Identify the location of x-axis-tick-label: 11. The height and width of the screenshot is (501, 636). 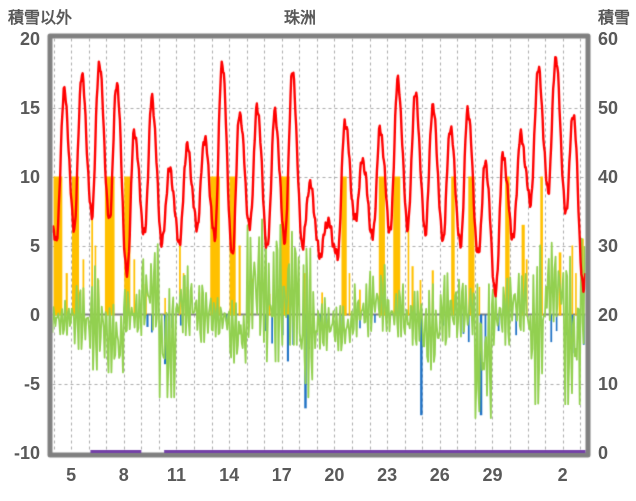
(176, 475).